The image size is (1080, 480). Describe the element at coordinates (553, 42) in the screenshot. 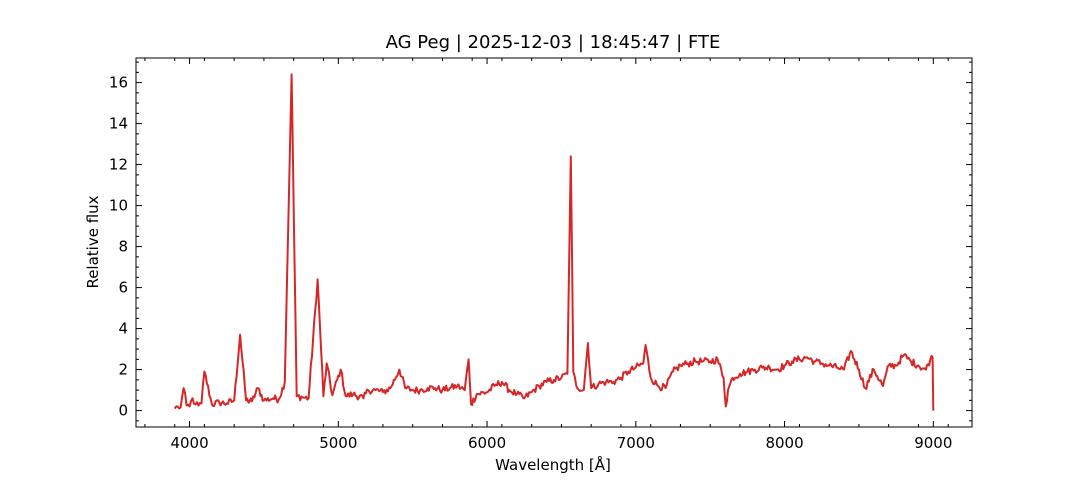

I see `chart-title: AG Peg | 2025-12-03 | 18:45:47 | FTE` at that location.